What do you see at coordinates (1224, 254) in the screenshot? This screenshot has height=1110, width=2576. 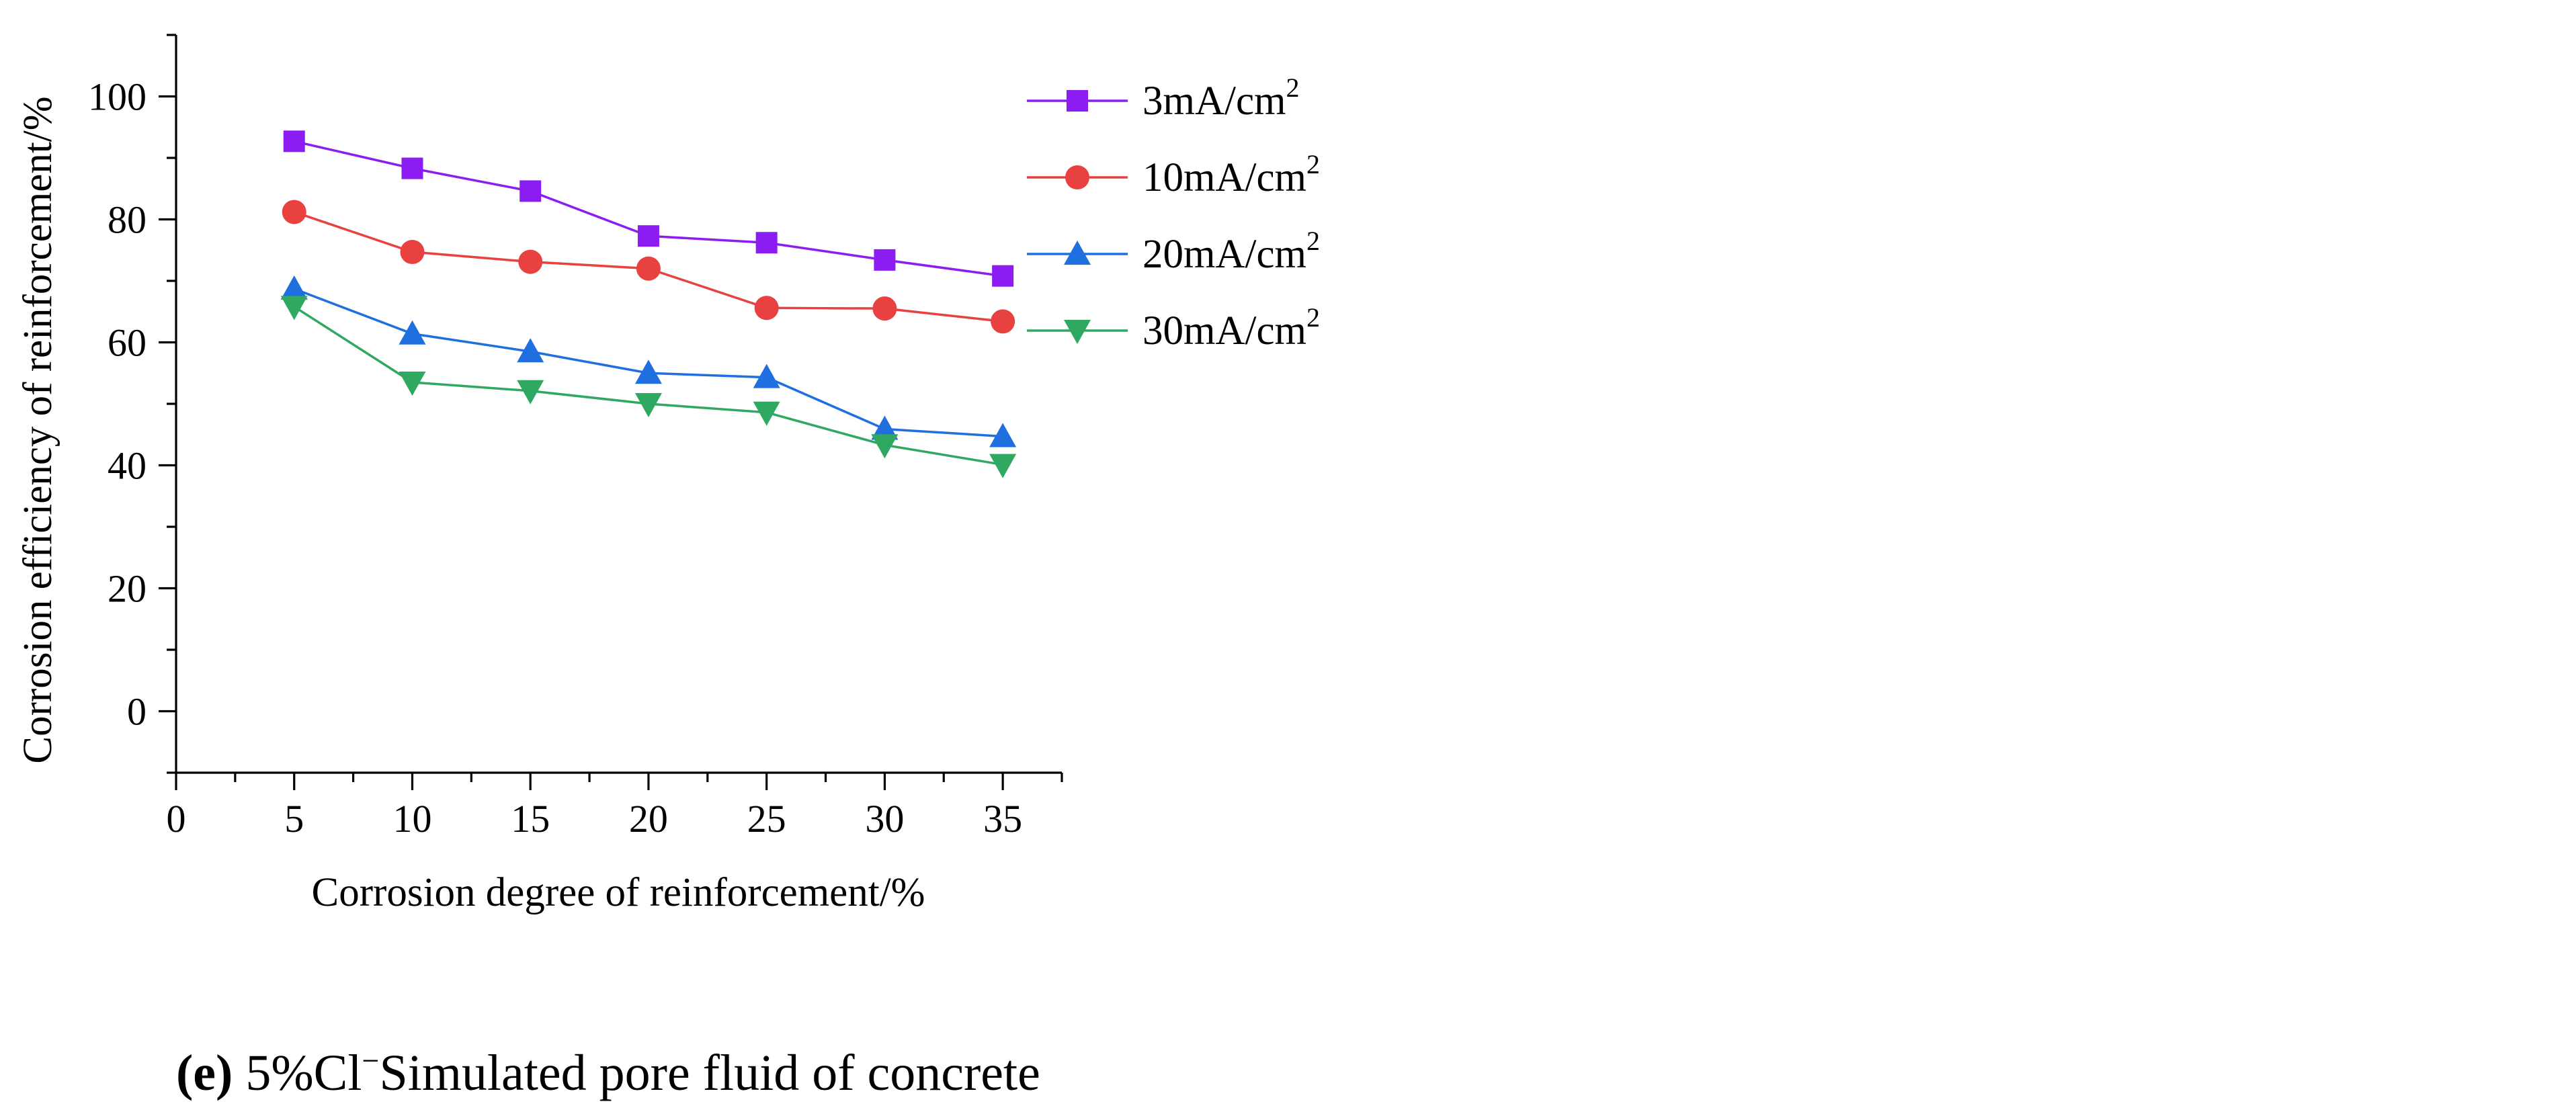 I see `legend-label-text: 20mA/cm` at bounding box center [1224, 254].